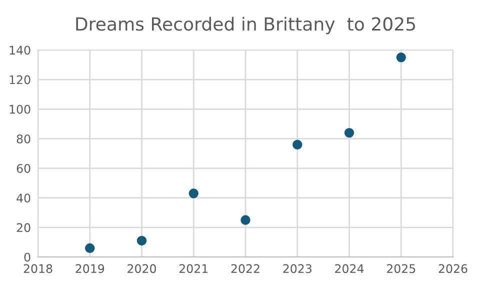 The image size is (481, 289). I want to click on x-tick-label: 2021, so click(193, 269).